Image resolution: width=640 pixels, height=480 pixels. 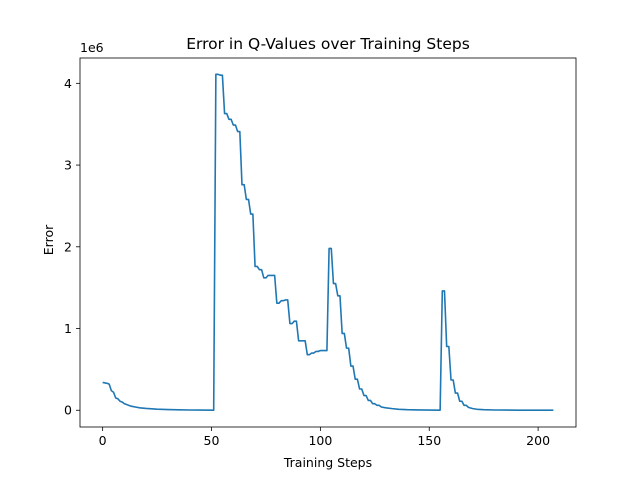 What do you see at coordinates (68, 165) in the screenshot?
I see `y-tick-label: 3` at bounding box center [68, 165].